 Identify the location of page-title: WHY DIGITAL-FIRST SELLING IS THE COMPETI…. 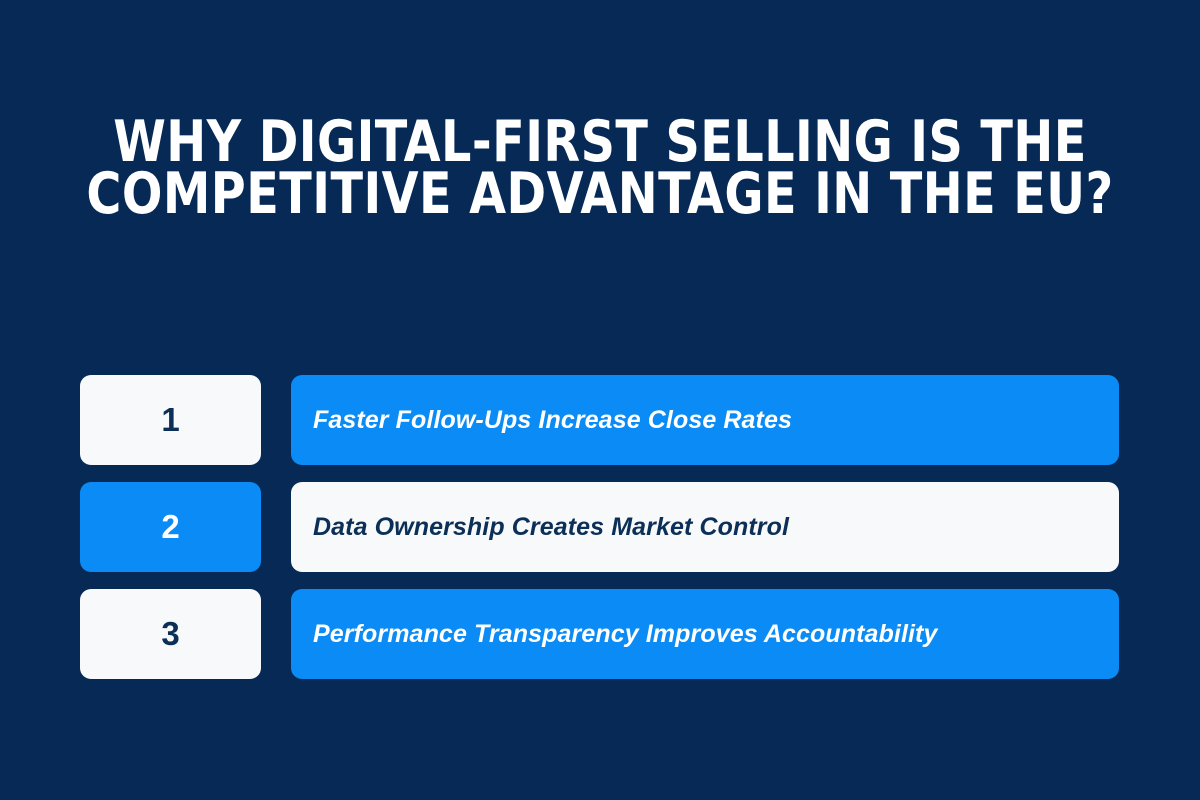
(600, 168).